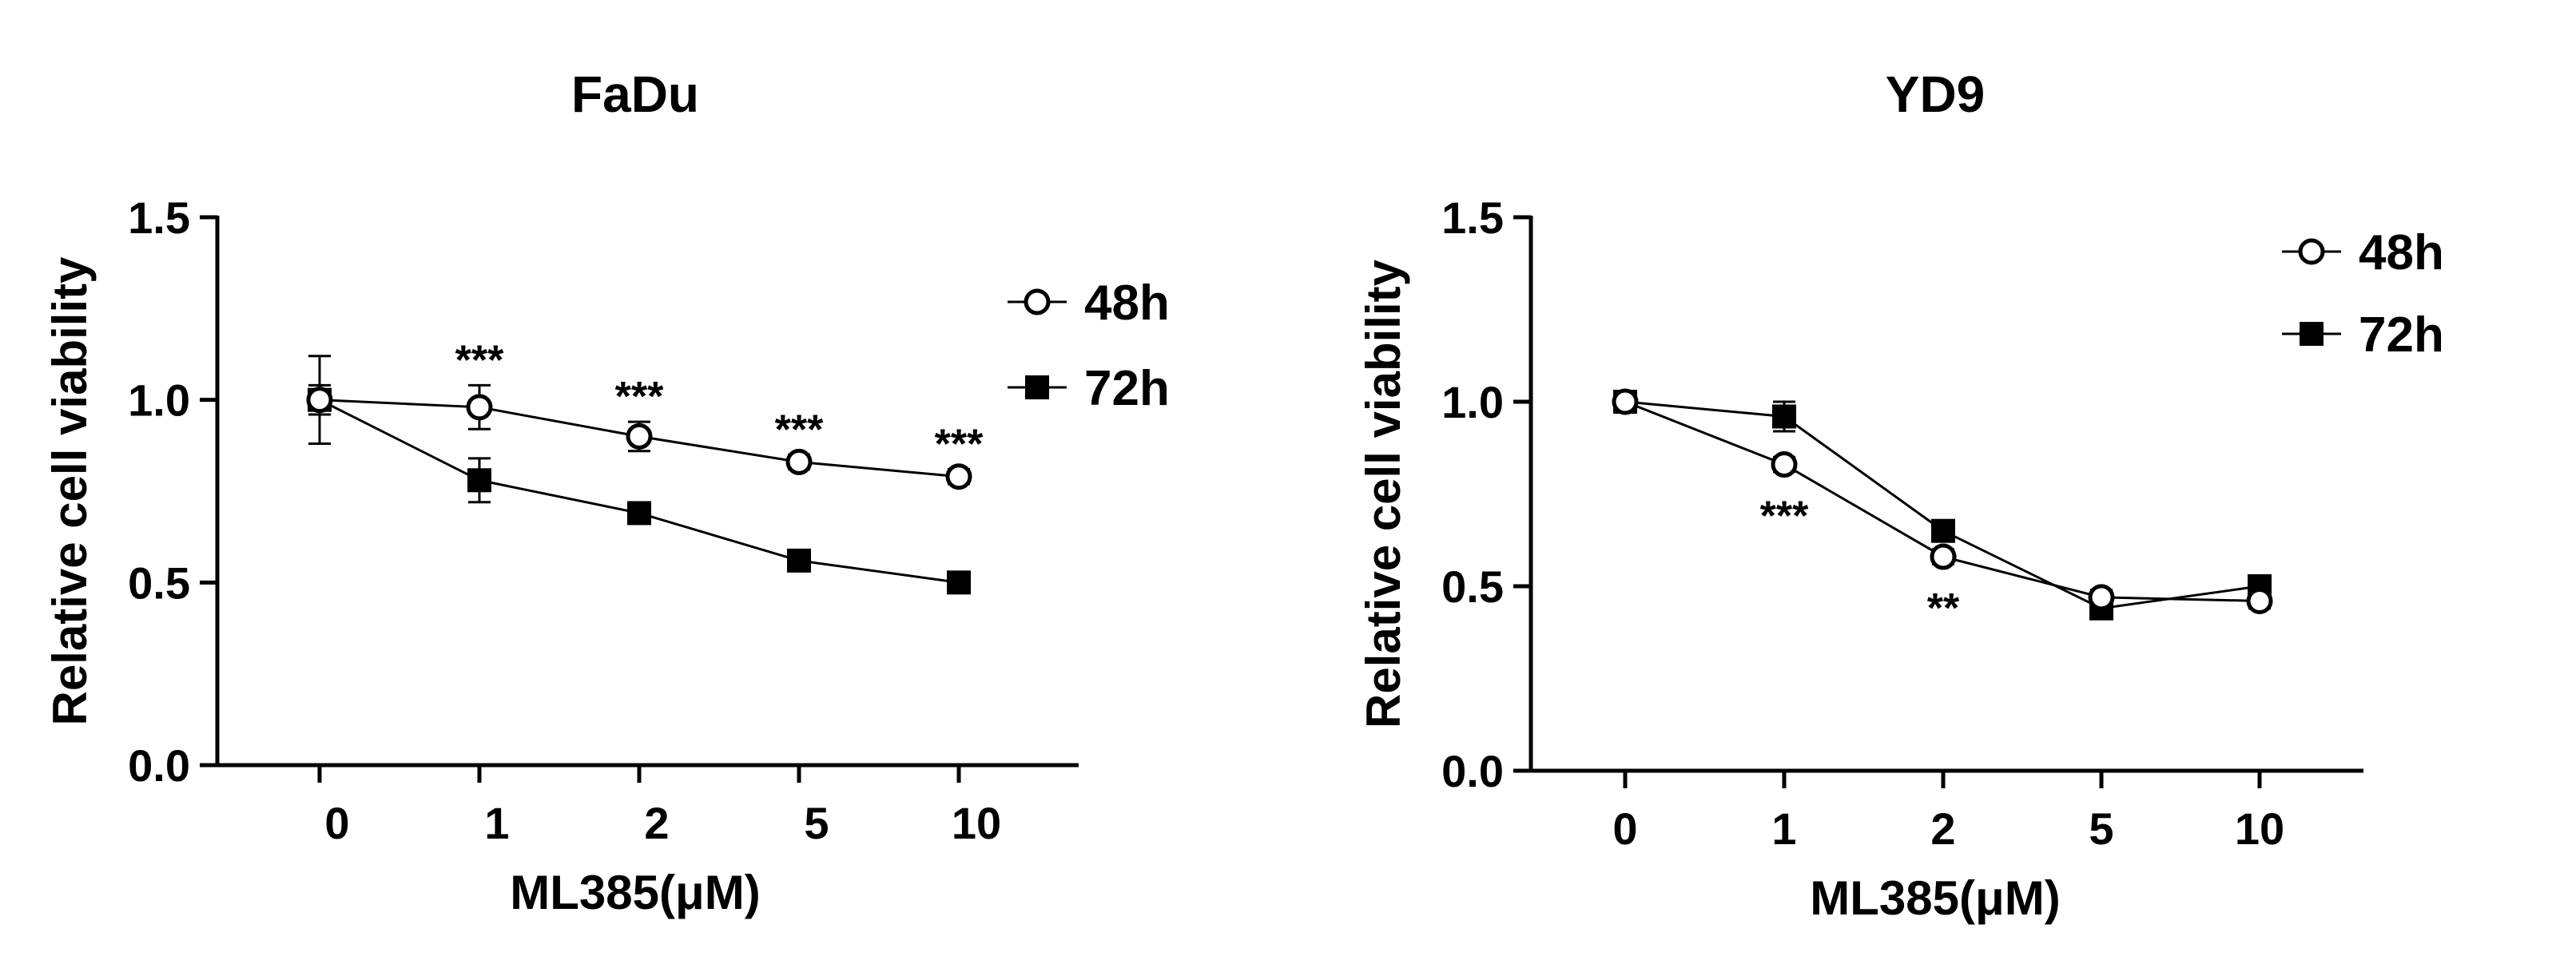  Describe the element at coordinates (1936, 94) in the screenshot. I see `chart-title: YD9` at that location.